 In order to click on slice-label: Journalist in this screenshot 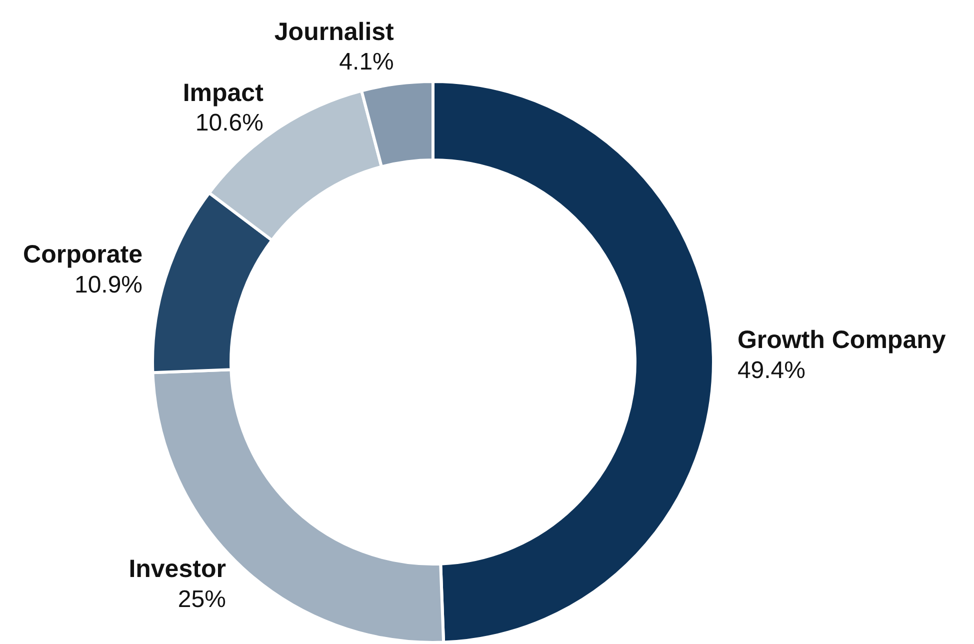, I will do `click(334, 32)`.